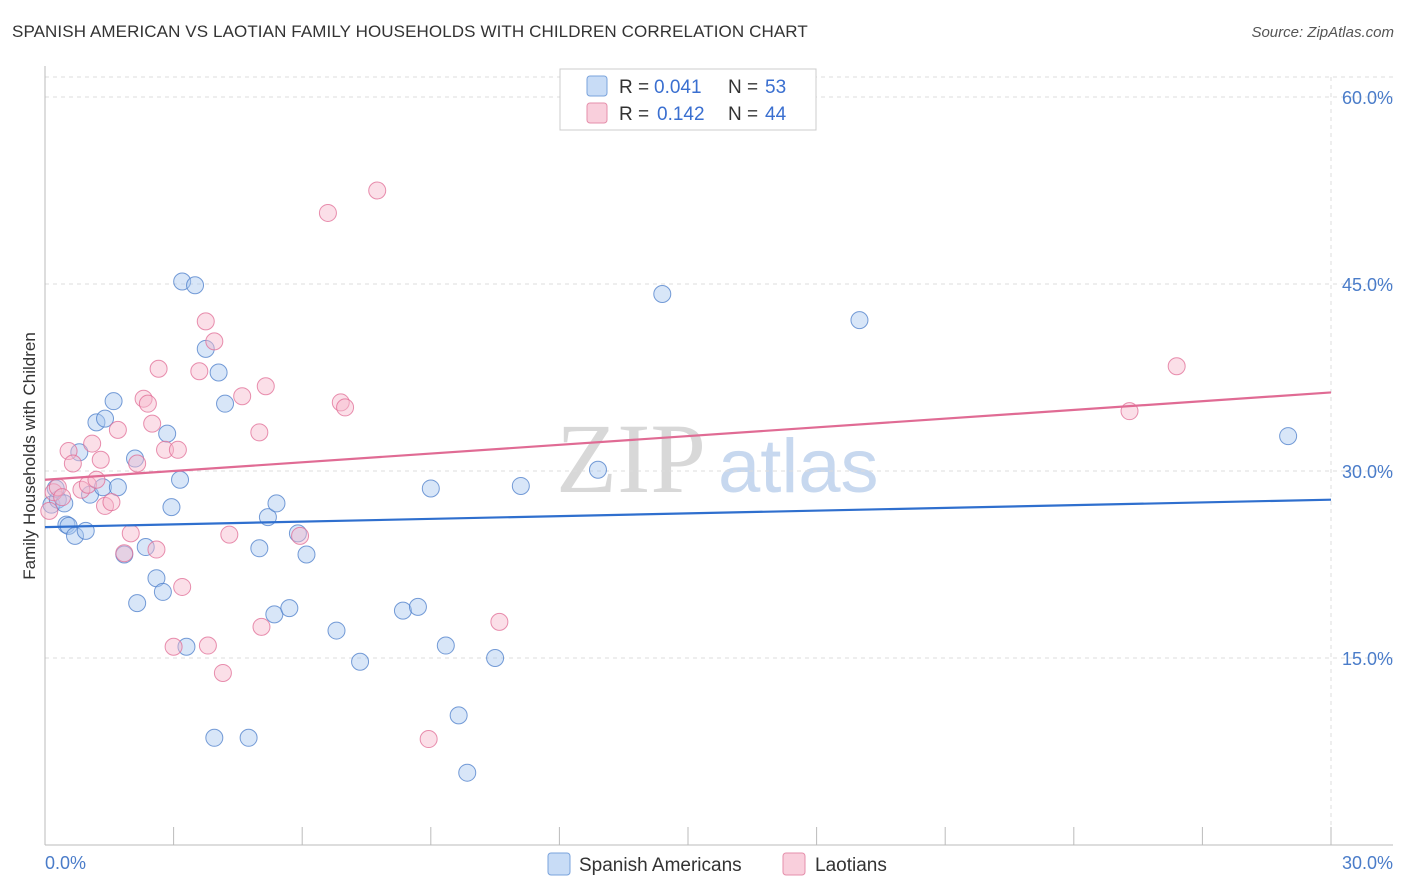  What do you see at coordinates (597, 86) in the screenshot?
I see `legend-swatch-blue` at bounding box center [597, 86].